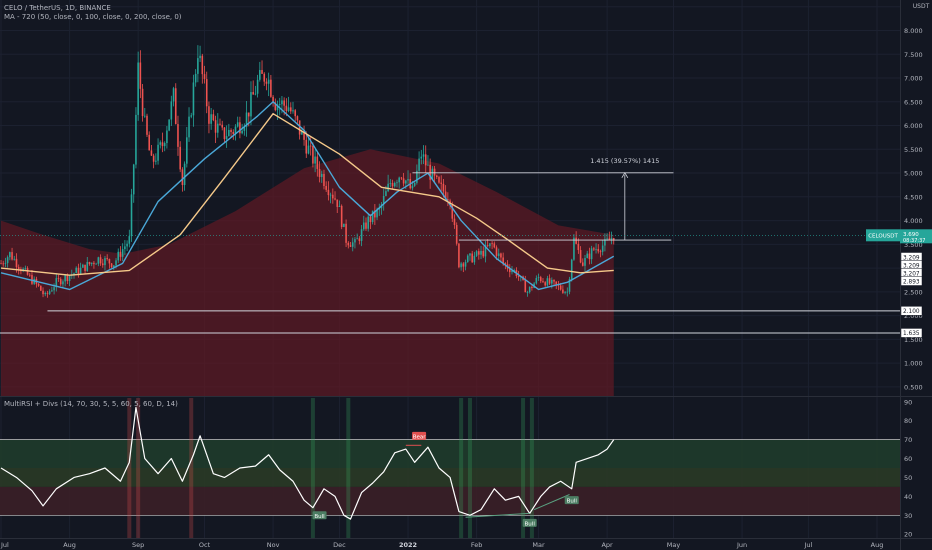 This screenshot has height=550, width=932. What do you see at coordinates (58, 8) in the screenshot?
I see `symbol-legend: CELO / TetherUS, 1D, BINANCE` at bounding box center [58, 8].